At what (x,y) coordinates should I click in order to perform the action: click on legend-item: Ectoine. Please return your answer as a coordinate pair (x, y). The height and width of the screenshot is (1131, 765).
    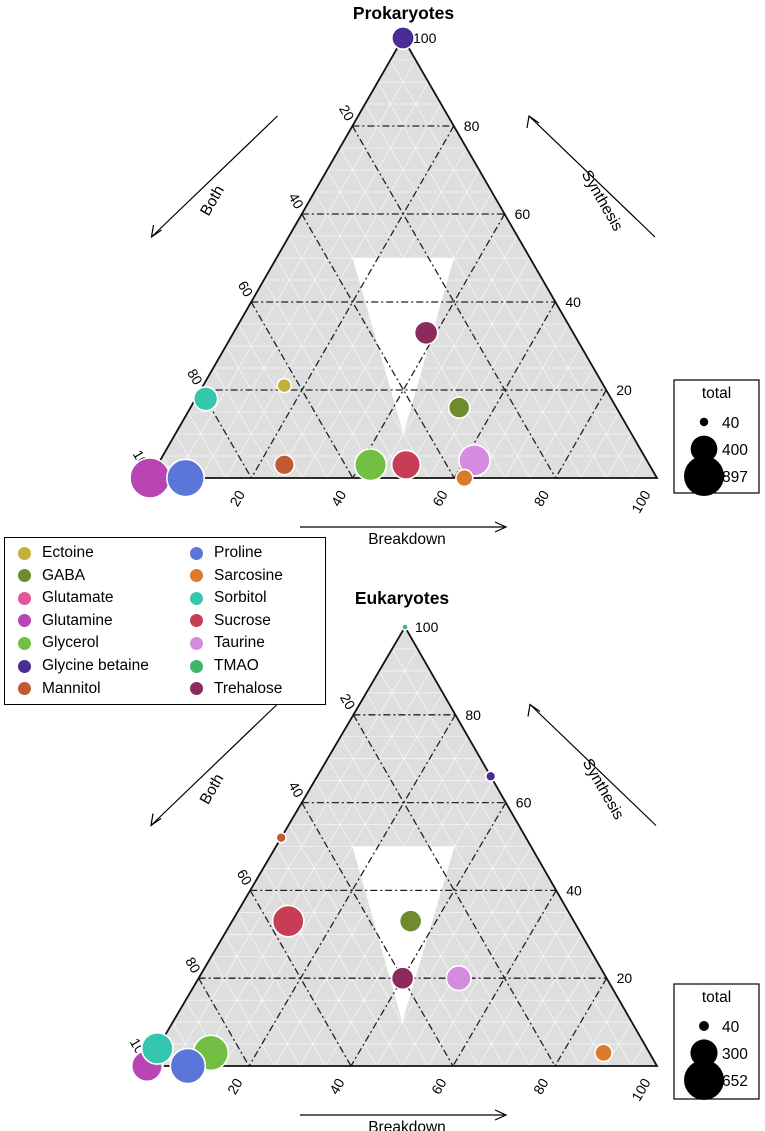
    Looking at the image, I should click on (55, 553).